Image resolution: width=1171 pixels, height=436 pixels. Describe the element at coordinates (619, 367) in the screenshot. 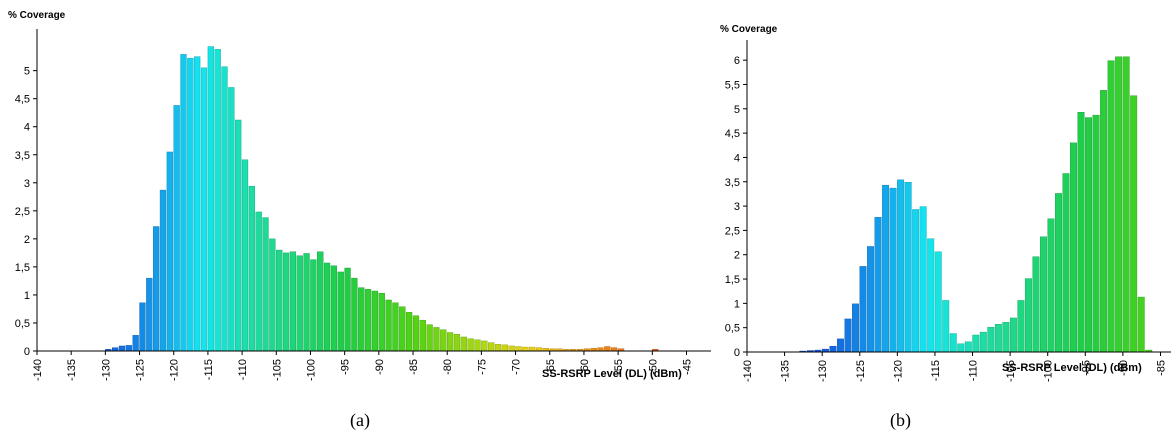

I see `x-tick-label: -55` at that location.